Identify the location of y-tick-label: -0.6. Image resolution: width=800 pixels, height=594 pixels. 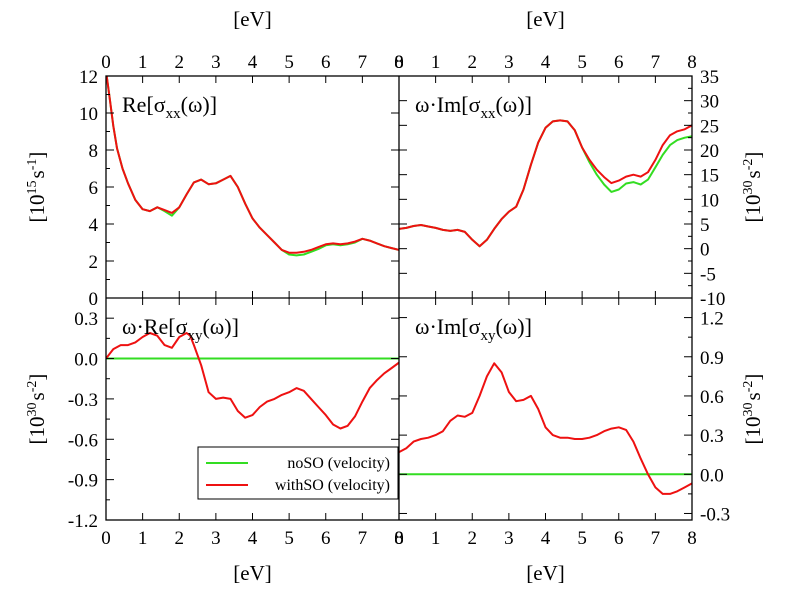
(83, 440).